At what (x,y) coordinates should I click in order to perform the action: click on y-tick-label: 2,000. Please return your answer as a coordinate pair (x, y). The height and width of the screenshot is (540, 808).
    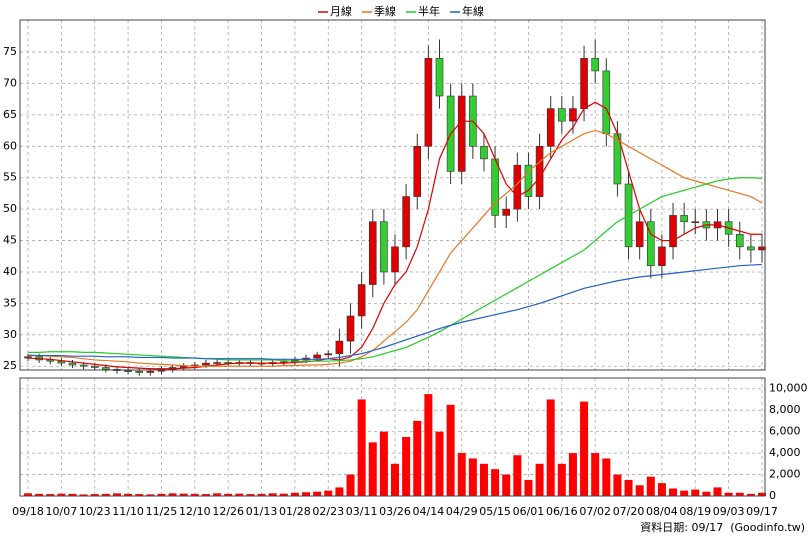
    Looking at the image, I should click on (785, 474).